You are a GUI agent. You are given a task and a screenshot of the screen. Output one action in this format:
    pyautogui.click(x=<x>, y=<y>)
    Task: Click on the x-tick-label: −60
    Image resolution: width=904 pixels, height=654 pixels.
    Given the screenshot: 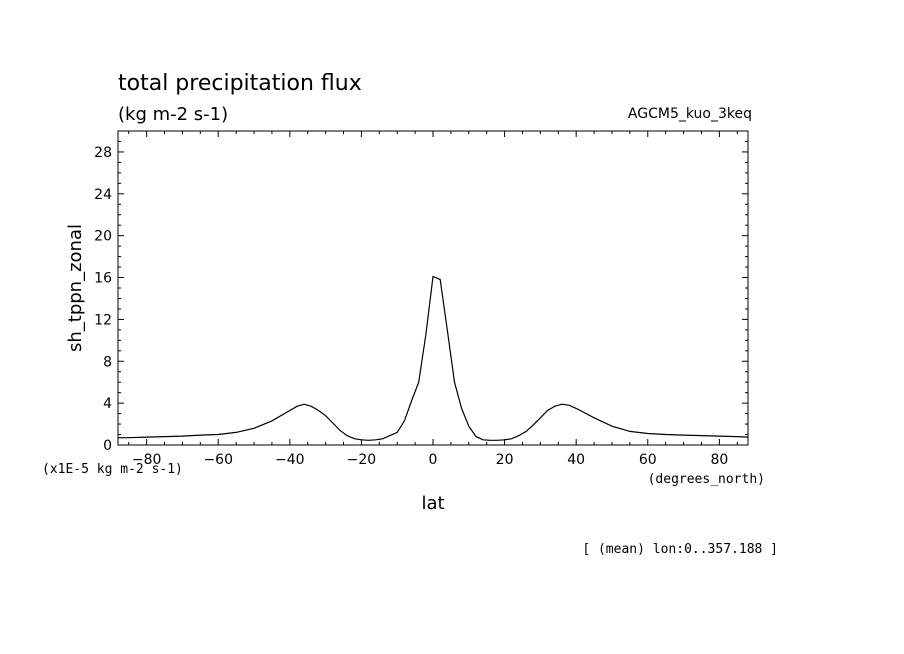 What is the action you would take?
    pyautogui.click(x=218, y=460)
    